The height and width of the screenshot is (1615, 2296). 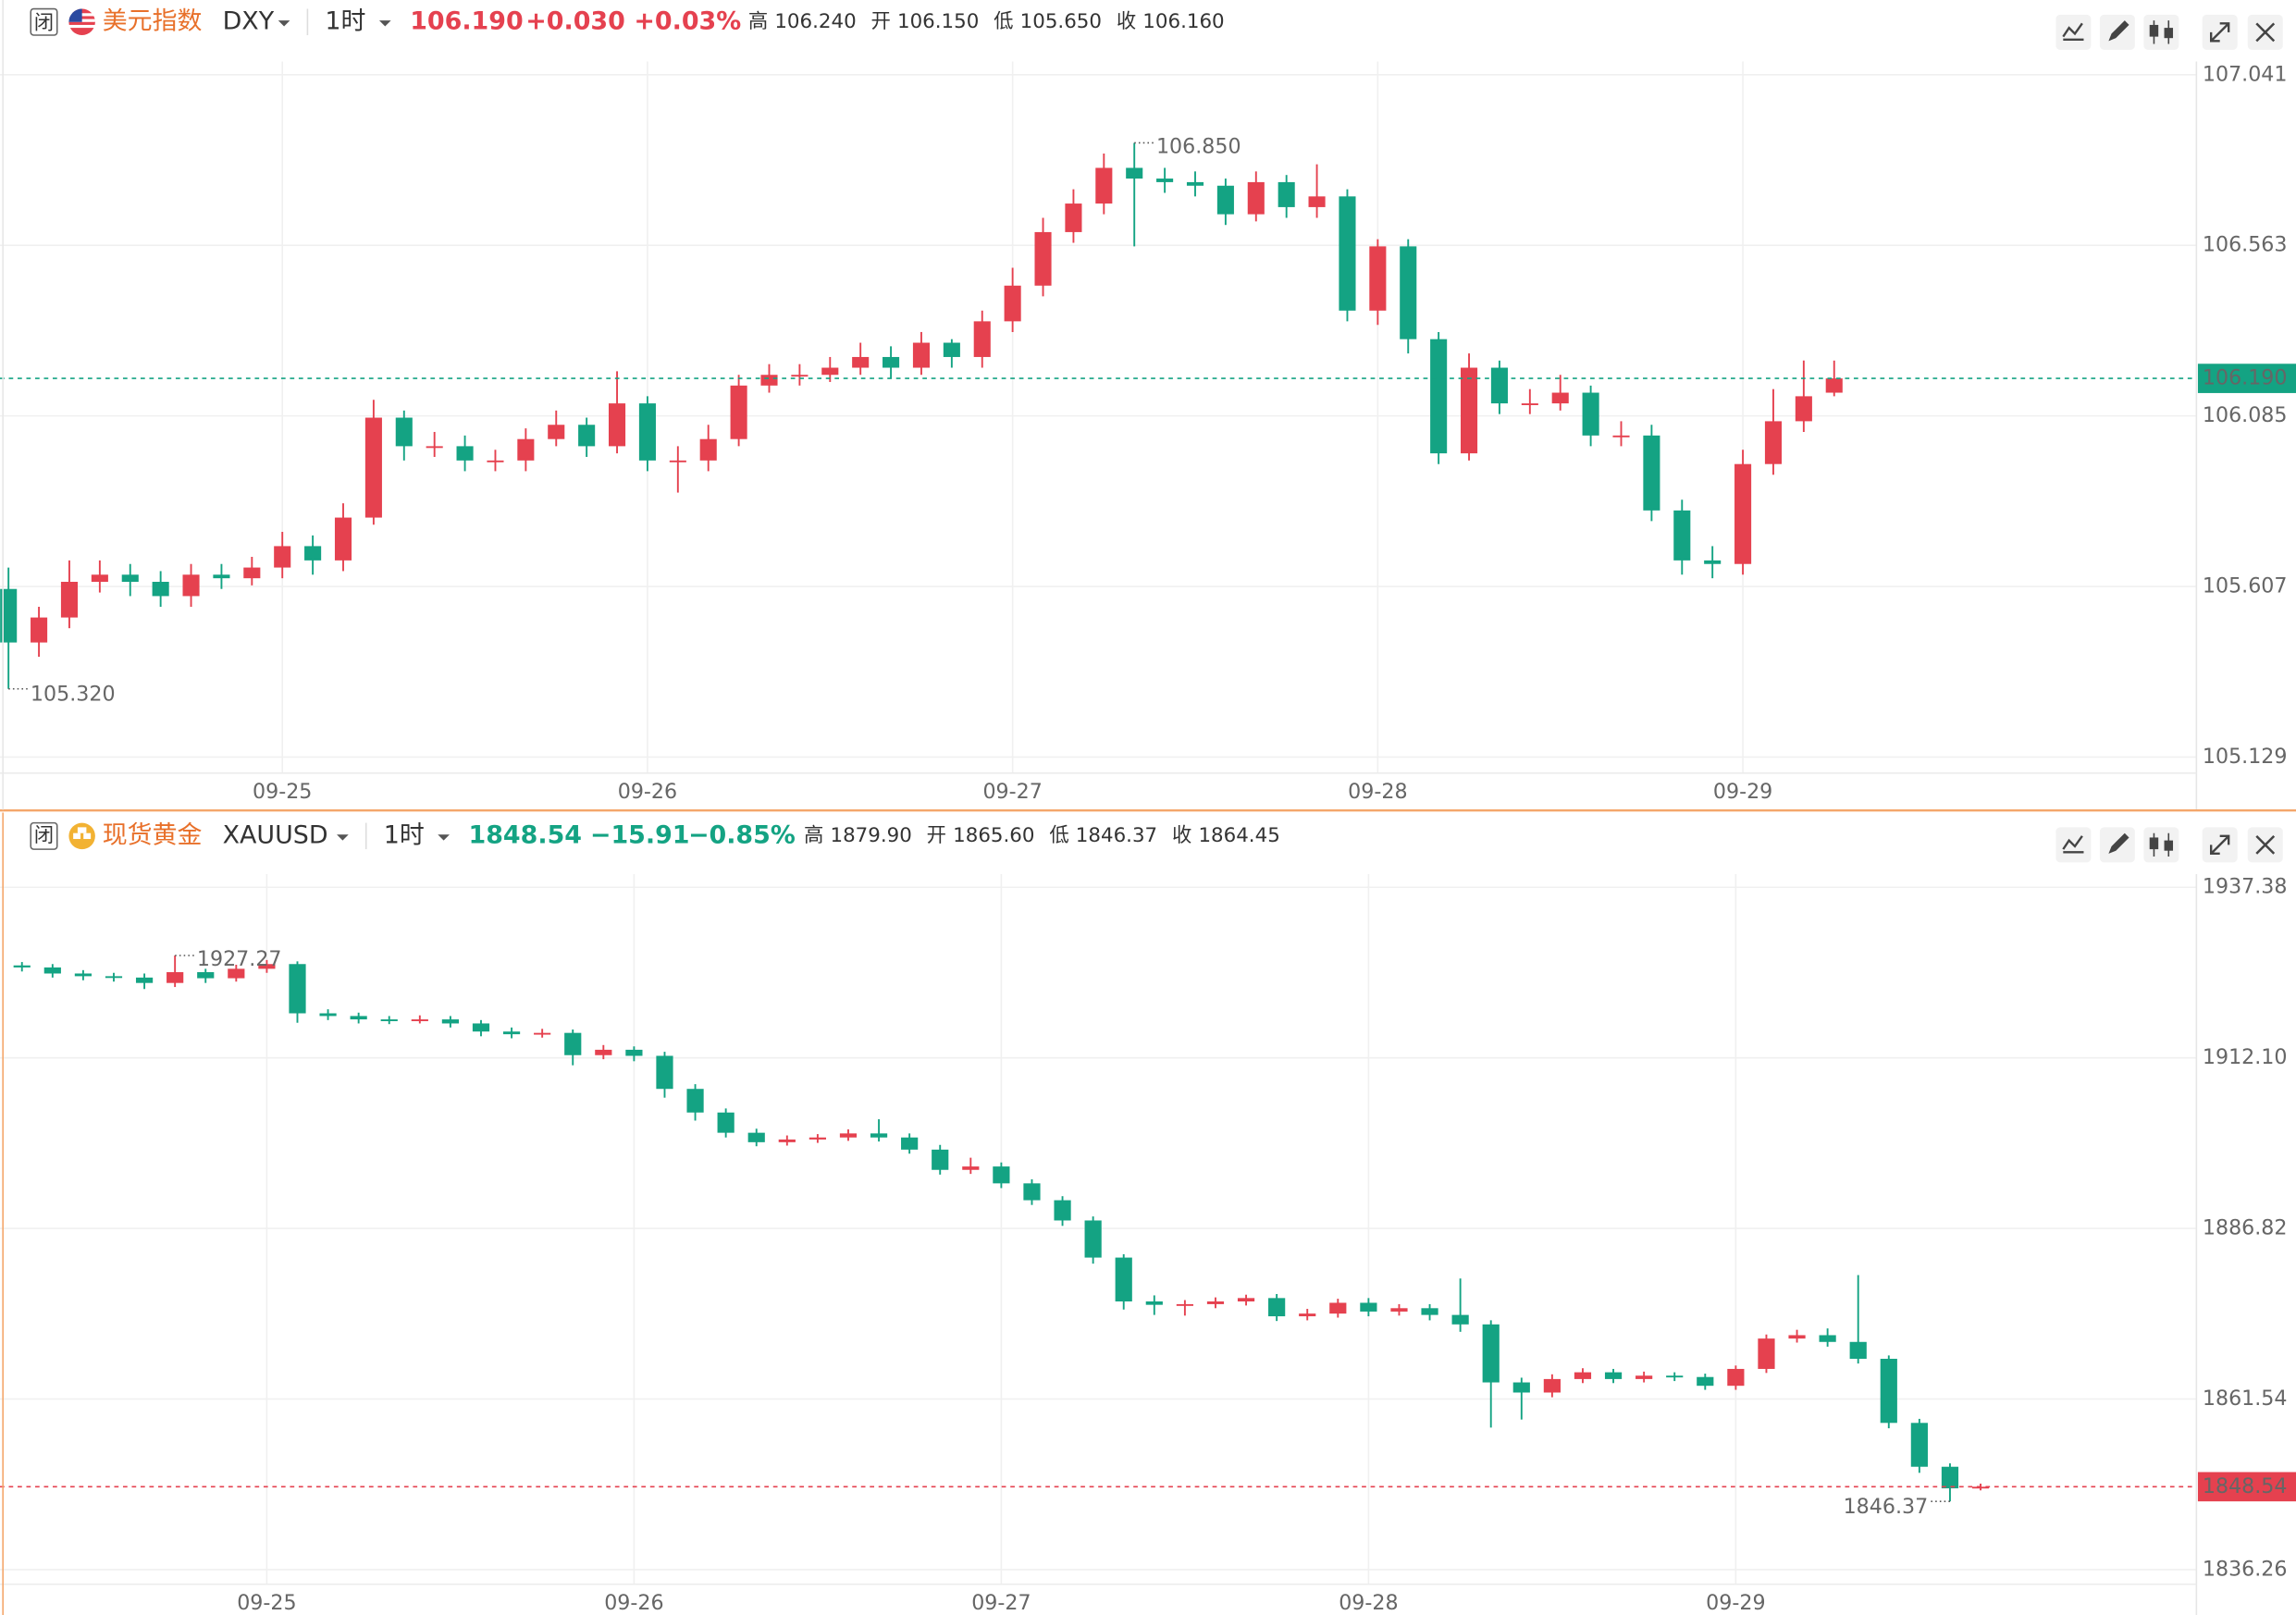 I want to click on x-tick-label: 09-25, so click(x=282, y=792).